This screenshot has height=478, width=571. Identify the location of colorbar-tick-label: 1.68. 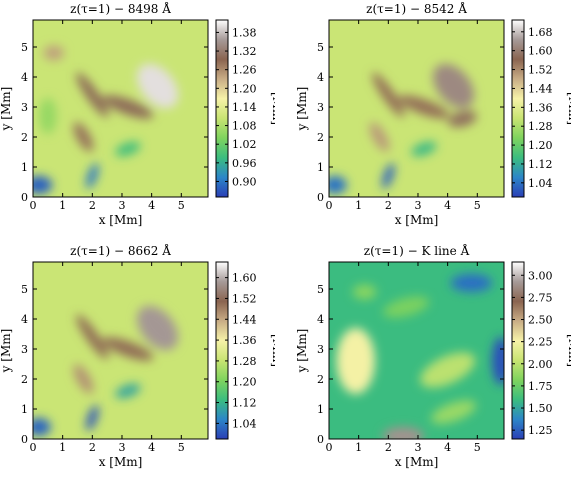
(540, 32).